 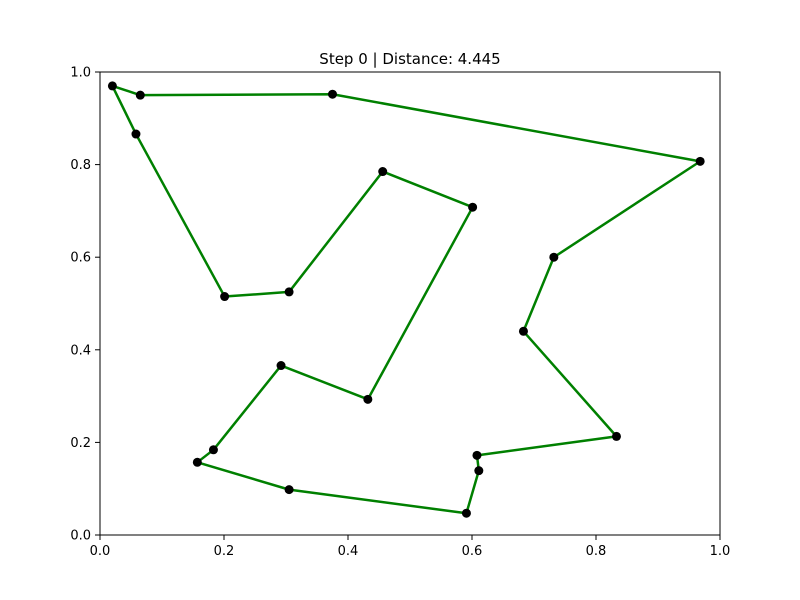 What do you see at coordinates (596, 551) in the screenshot?
I see `x-tick-label: 0.8` at bounding box center [596, 551].